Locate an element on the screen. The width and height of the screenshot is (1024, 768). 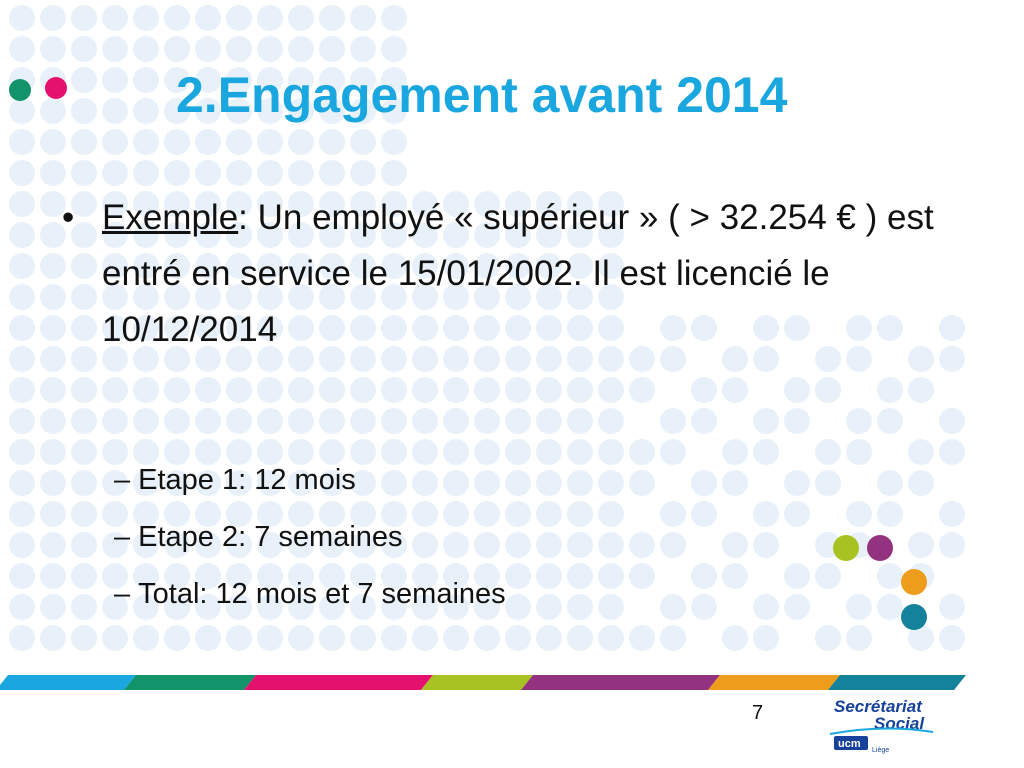
sub-item-dash: – is located at coordinates (122, 594).